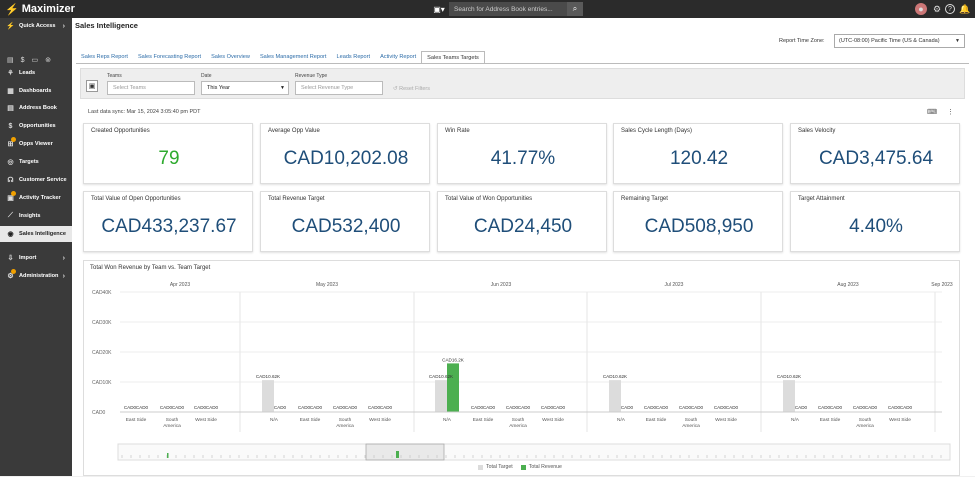 The height and width of the screenshot is (477, 975). What do you see at coordinates (10, 26) in the screenshot?
I see `flash-icon: ⚡` at bounding box center [10, 26].